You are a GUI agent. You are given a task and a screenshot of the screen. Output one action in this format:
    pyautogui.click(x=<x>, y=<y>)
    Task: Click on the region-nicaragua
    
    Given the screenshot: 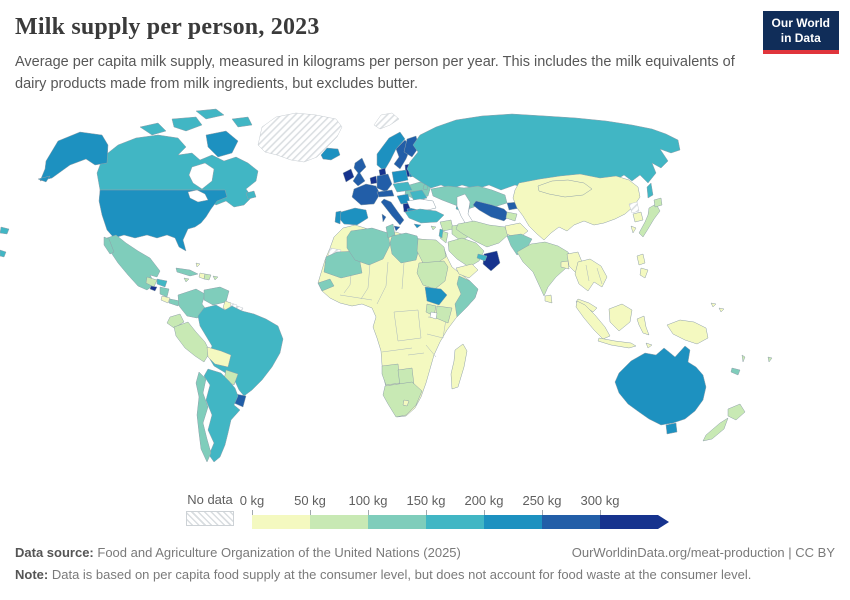 What is the action you would take?
    pyautogui.click(x=164, y=292)
    